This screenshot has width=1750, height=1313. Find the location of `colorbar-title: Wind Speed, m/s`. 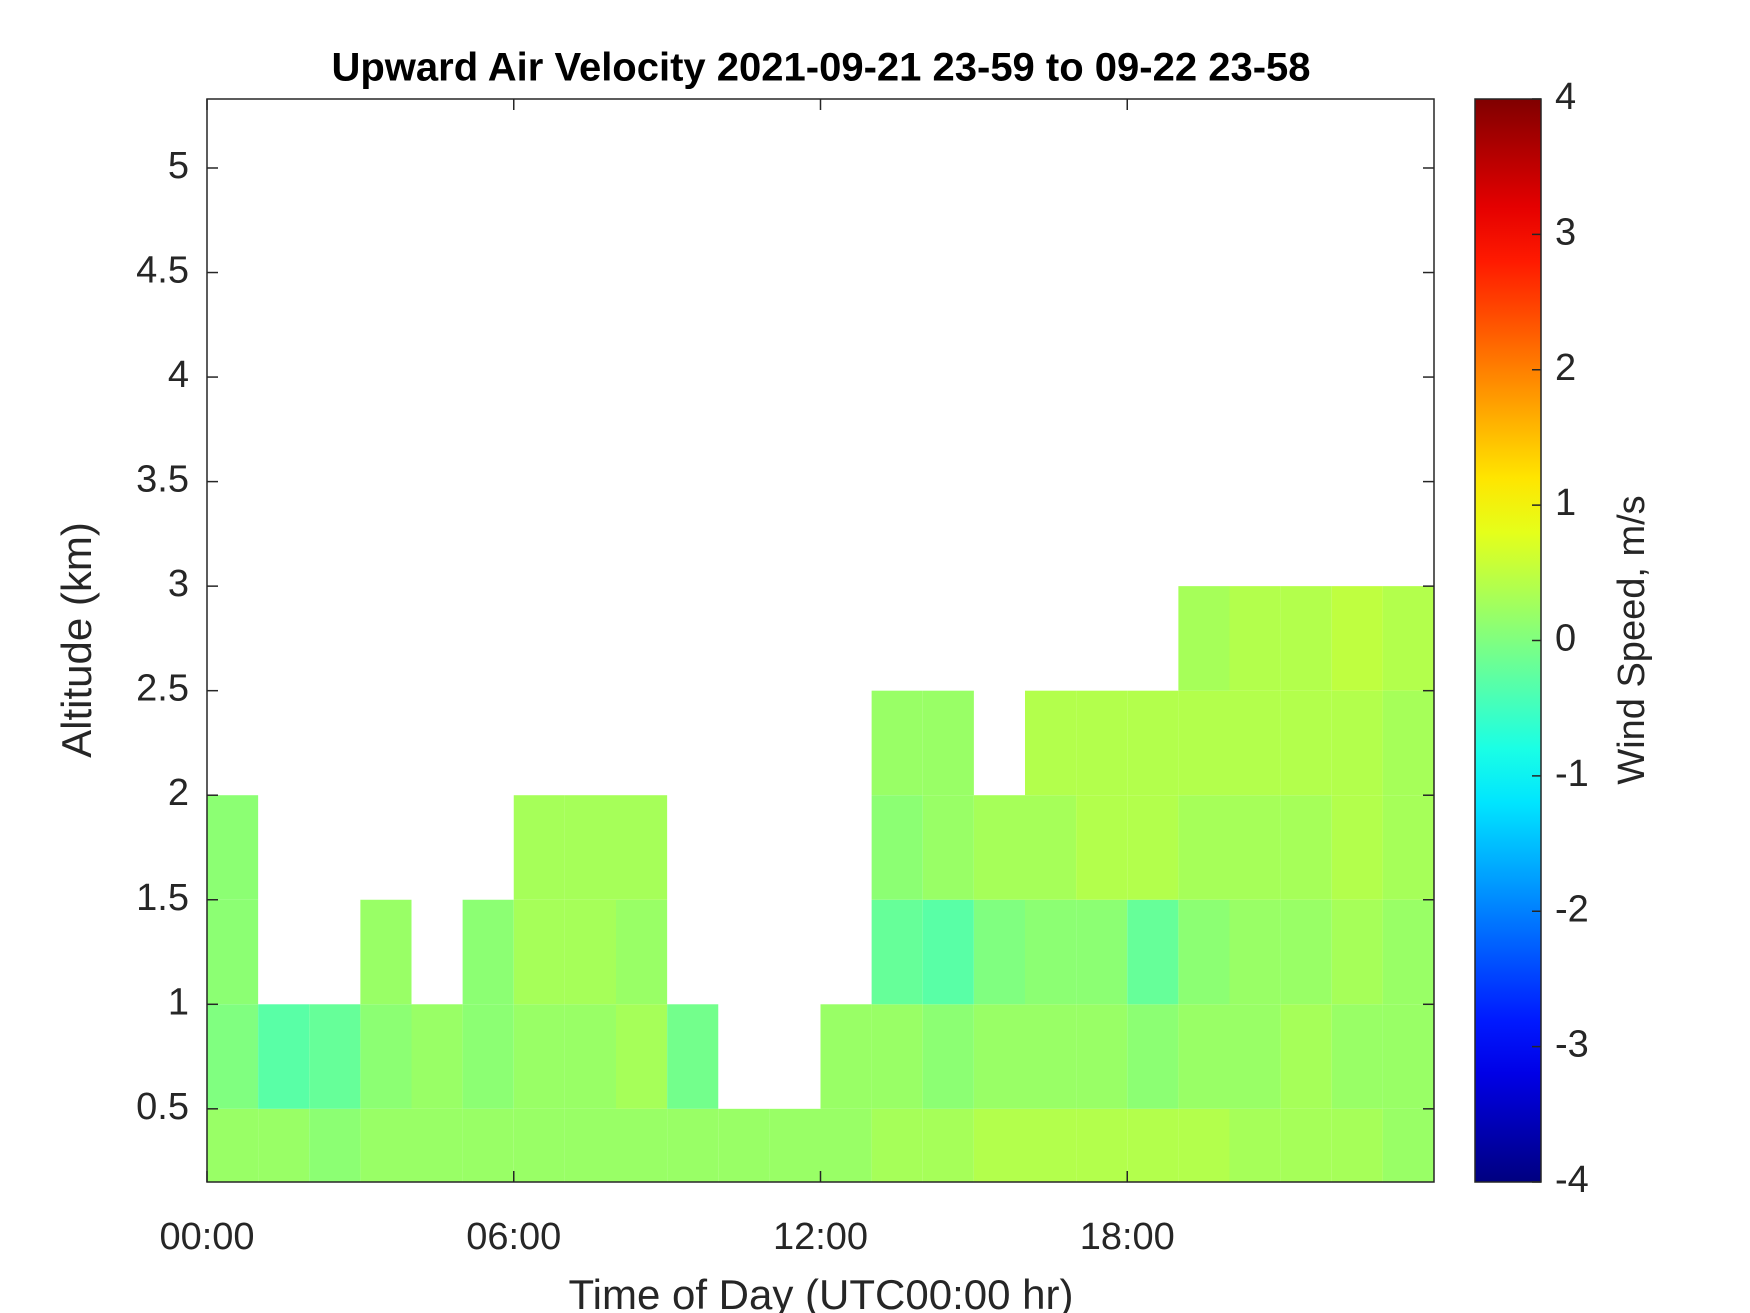

colorbar-title: Wind Speed, m/s is located at coordinates (1632, 639).